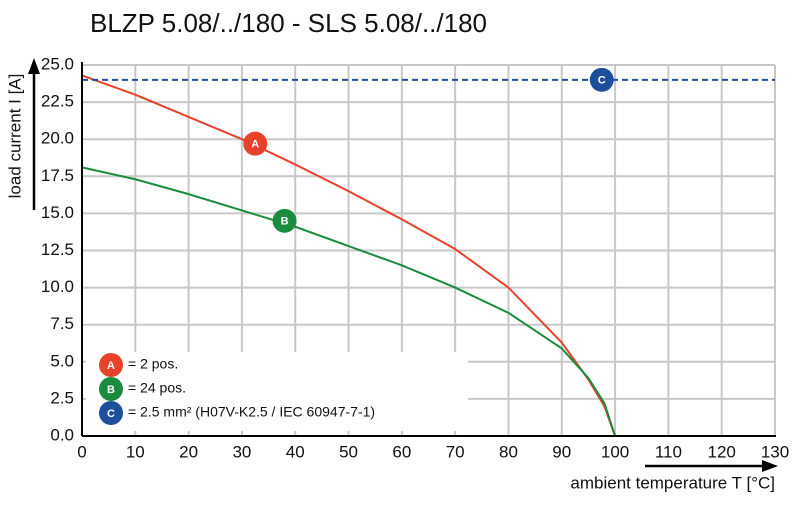 The height and width of the screenshot is (505, 800). Describe the element at coordinates (251, 412) in the screenshot. I see `legend-label: = 2.5 mm² (H07V-K2.5 / IEC 60947-7-1)` at that location.